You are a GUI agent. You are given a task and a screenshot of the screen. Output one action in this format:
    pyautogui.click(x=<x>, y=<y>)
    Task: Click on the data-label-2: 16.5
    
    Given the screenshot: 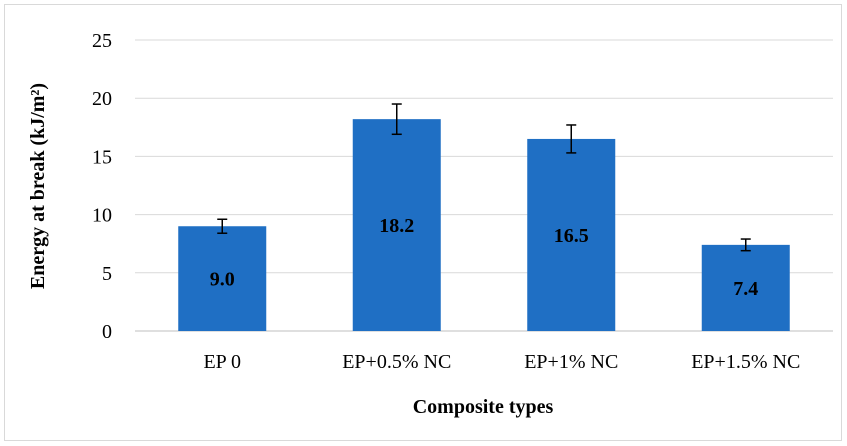 What is the action you would take?
    pyautogui.click(x=571, y=236)
    